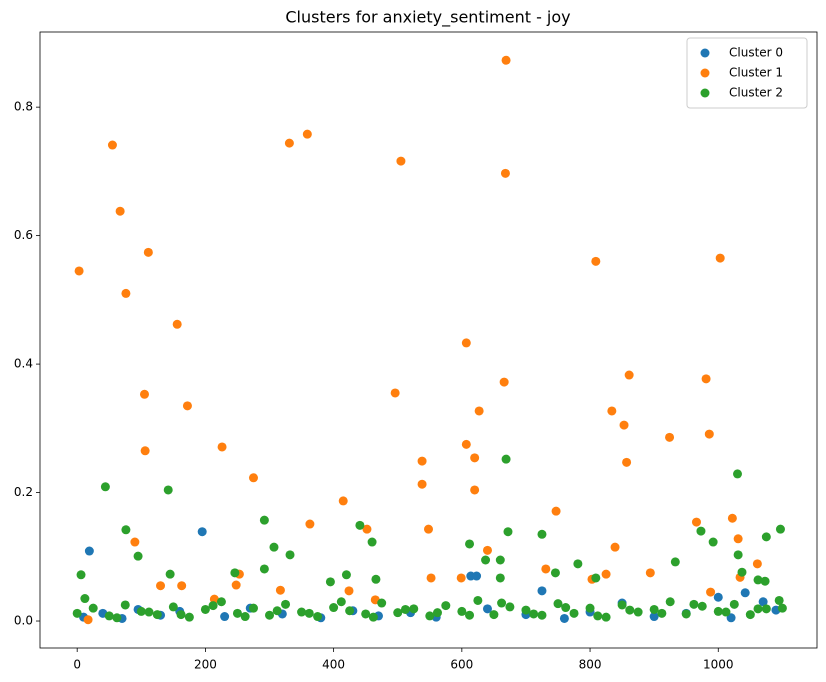 This screenshot has width=826, height=682. Describe the element at coordinates (23, 364) in the screenshot. I see `y-tick-label: 0.4` at that location.